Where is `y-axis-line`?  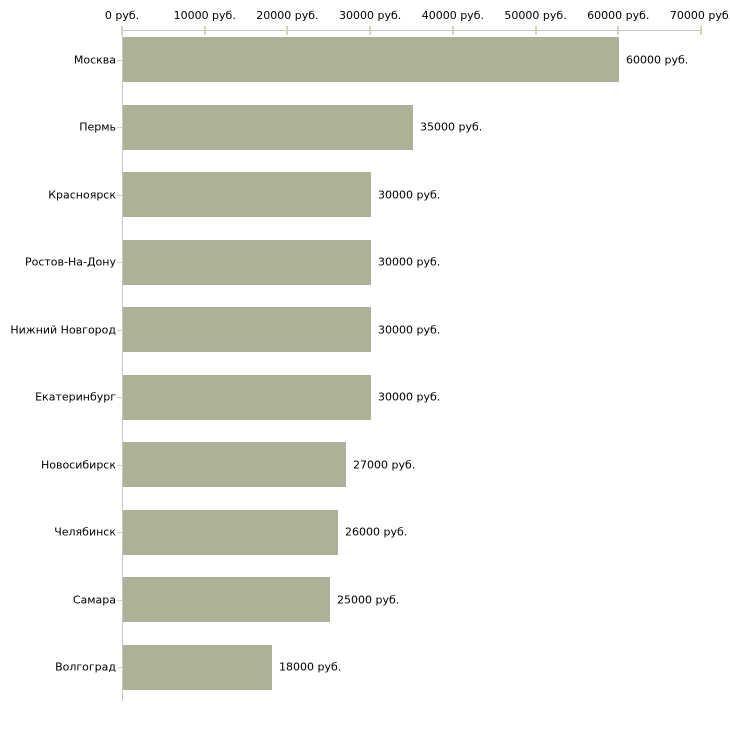
y-axis-line is located at coordinates (122, 365).